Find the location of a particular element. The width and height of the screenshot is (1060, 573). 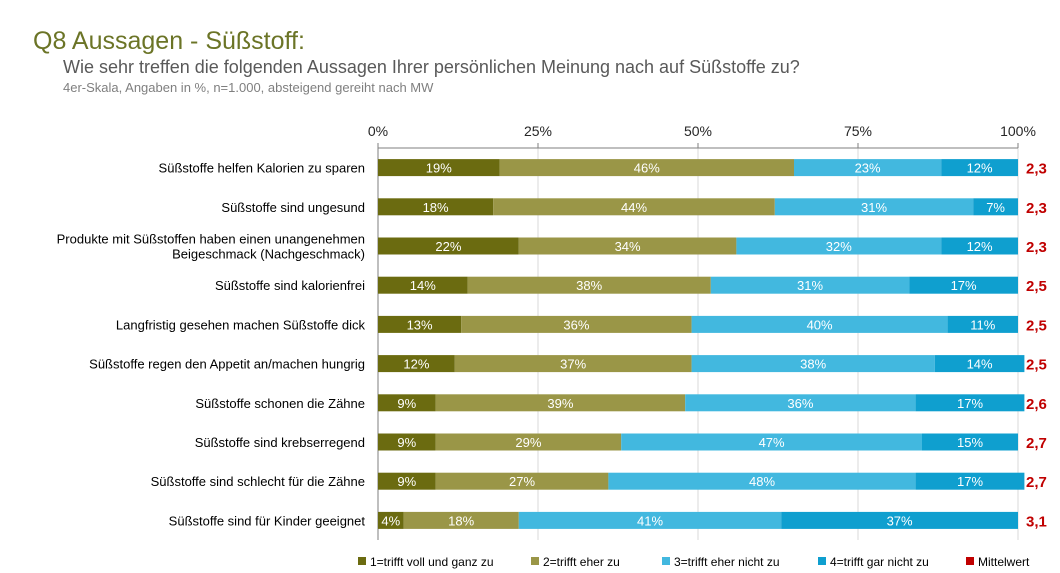

category-label: Süßstoffe sind ungesund is located at coordinates (293, 207).